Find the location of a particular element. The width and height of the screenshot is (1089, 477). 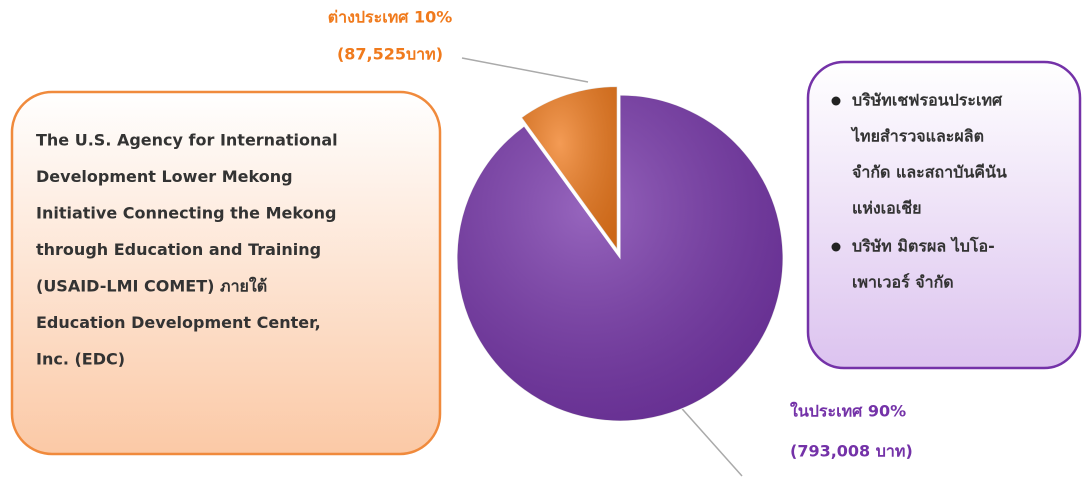

slice-shade is located at coordinates (569, 168).